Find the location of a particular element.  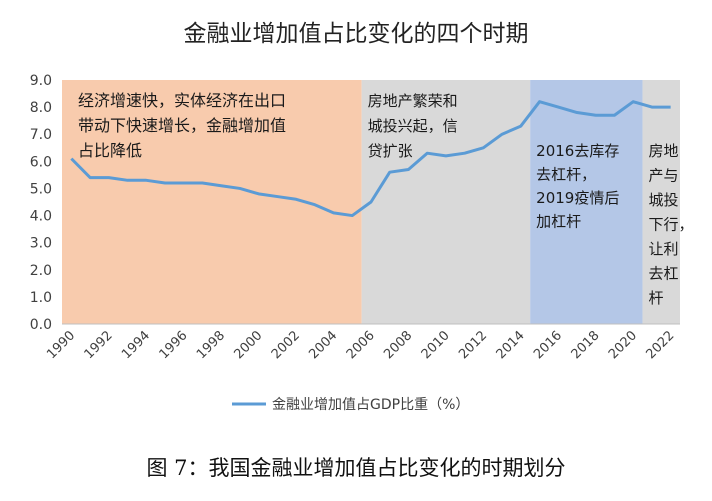

period-label-2-line-1: 房地产繁荣和 is located at coordinates (413, 101).